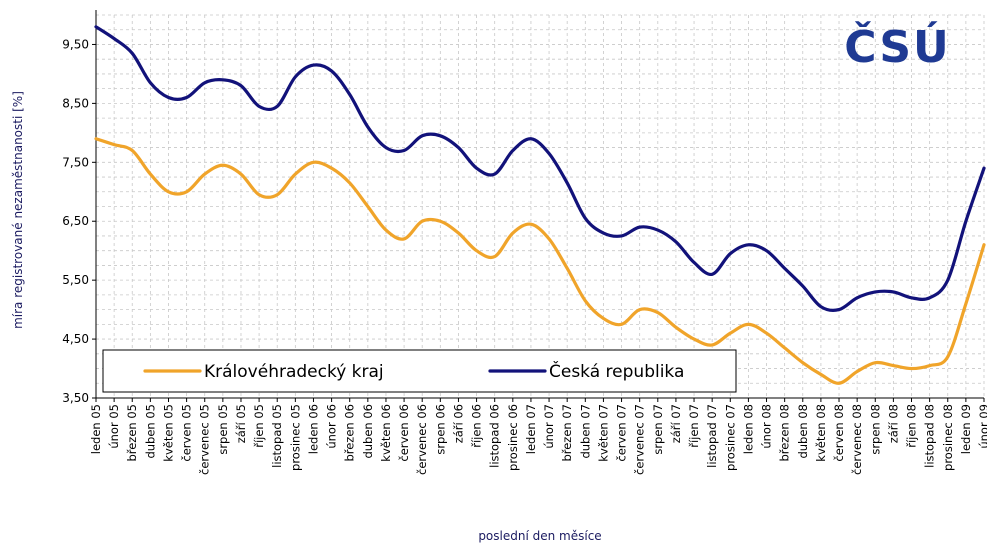  I want to click on x-tick-label: říjen 06, so click(477, 426).